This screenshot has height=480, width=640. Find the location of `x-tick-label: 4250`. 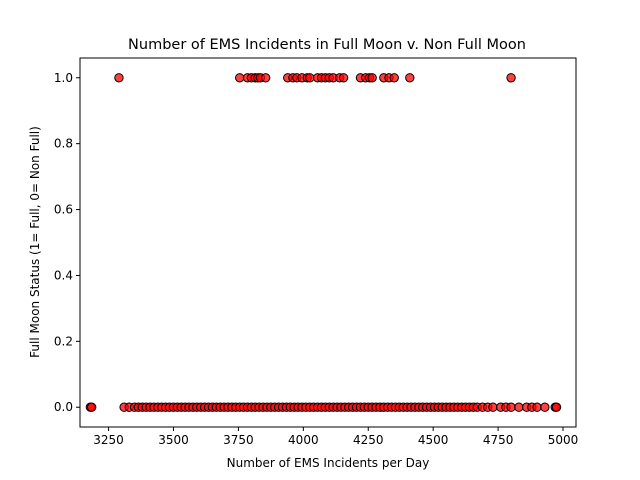

x-tick-label: 4250 is located at coordinates (368, 440).